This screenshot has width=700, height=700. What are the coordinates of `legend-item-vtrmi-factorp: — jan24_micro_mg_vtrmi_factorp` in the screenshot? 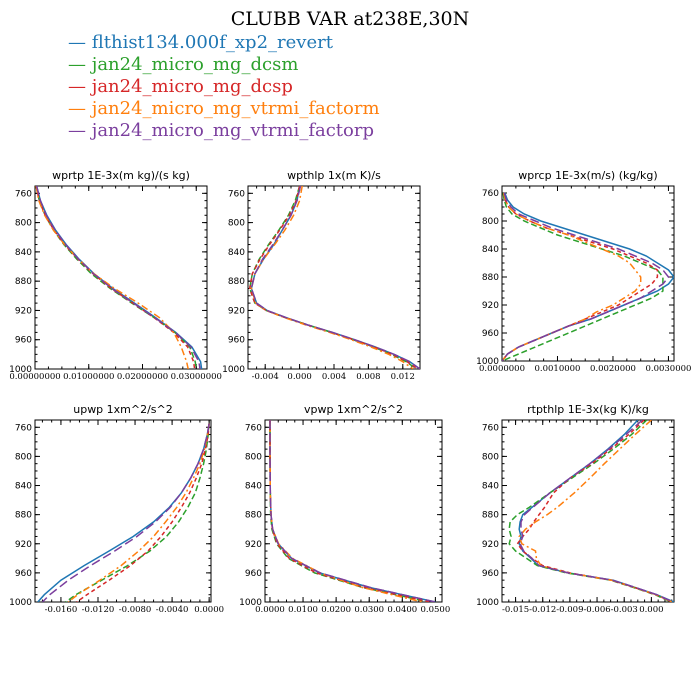 It's located at (224, 131).